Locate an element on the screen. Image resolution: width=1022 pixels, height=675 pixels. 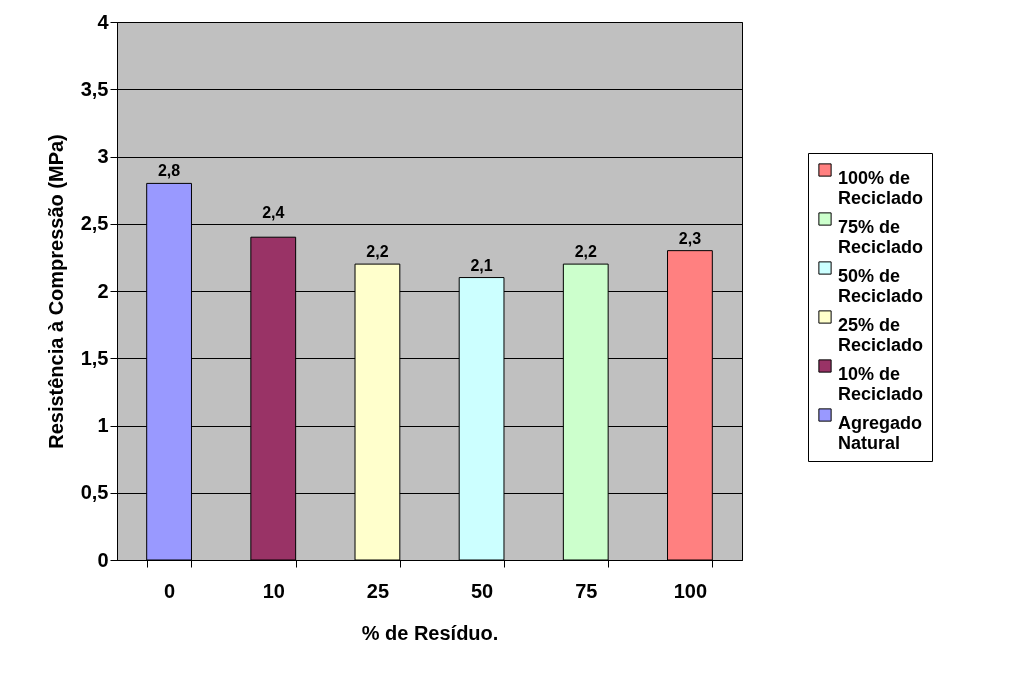
legend-label: Agregado Natural is located at coordinates (880, 433).